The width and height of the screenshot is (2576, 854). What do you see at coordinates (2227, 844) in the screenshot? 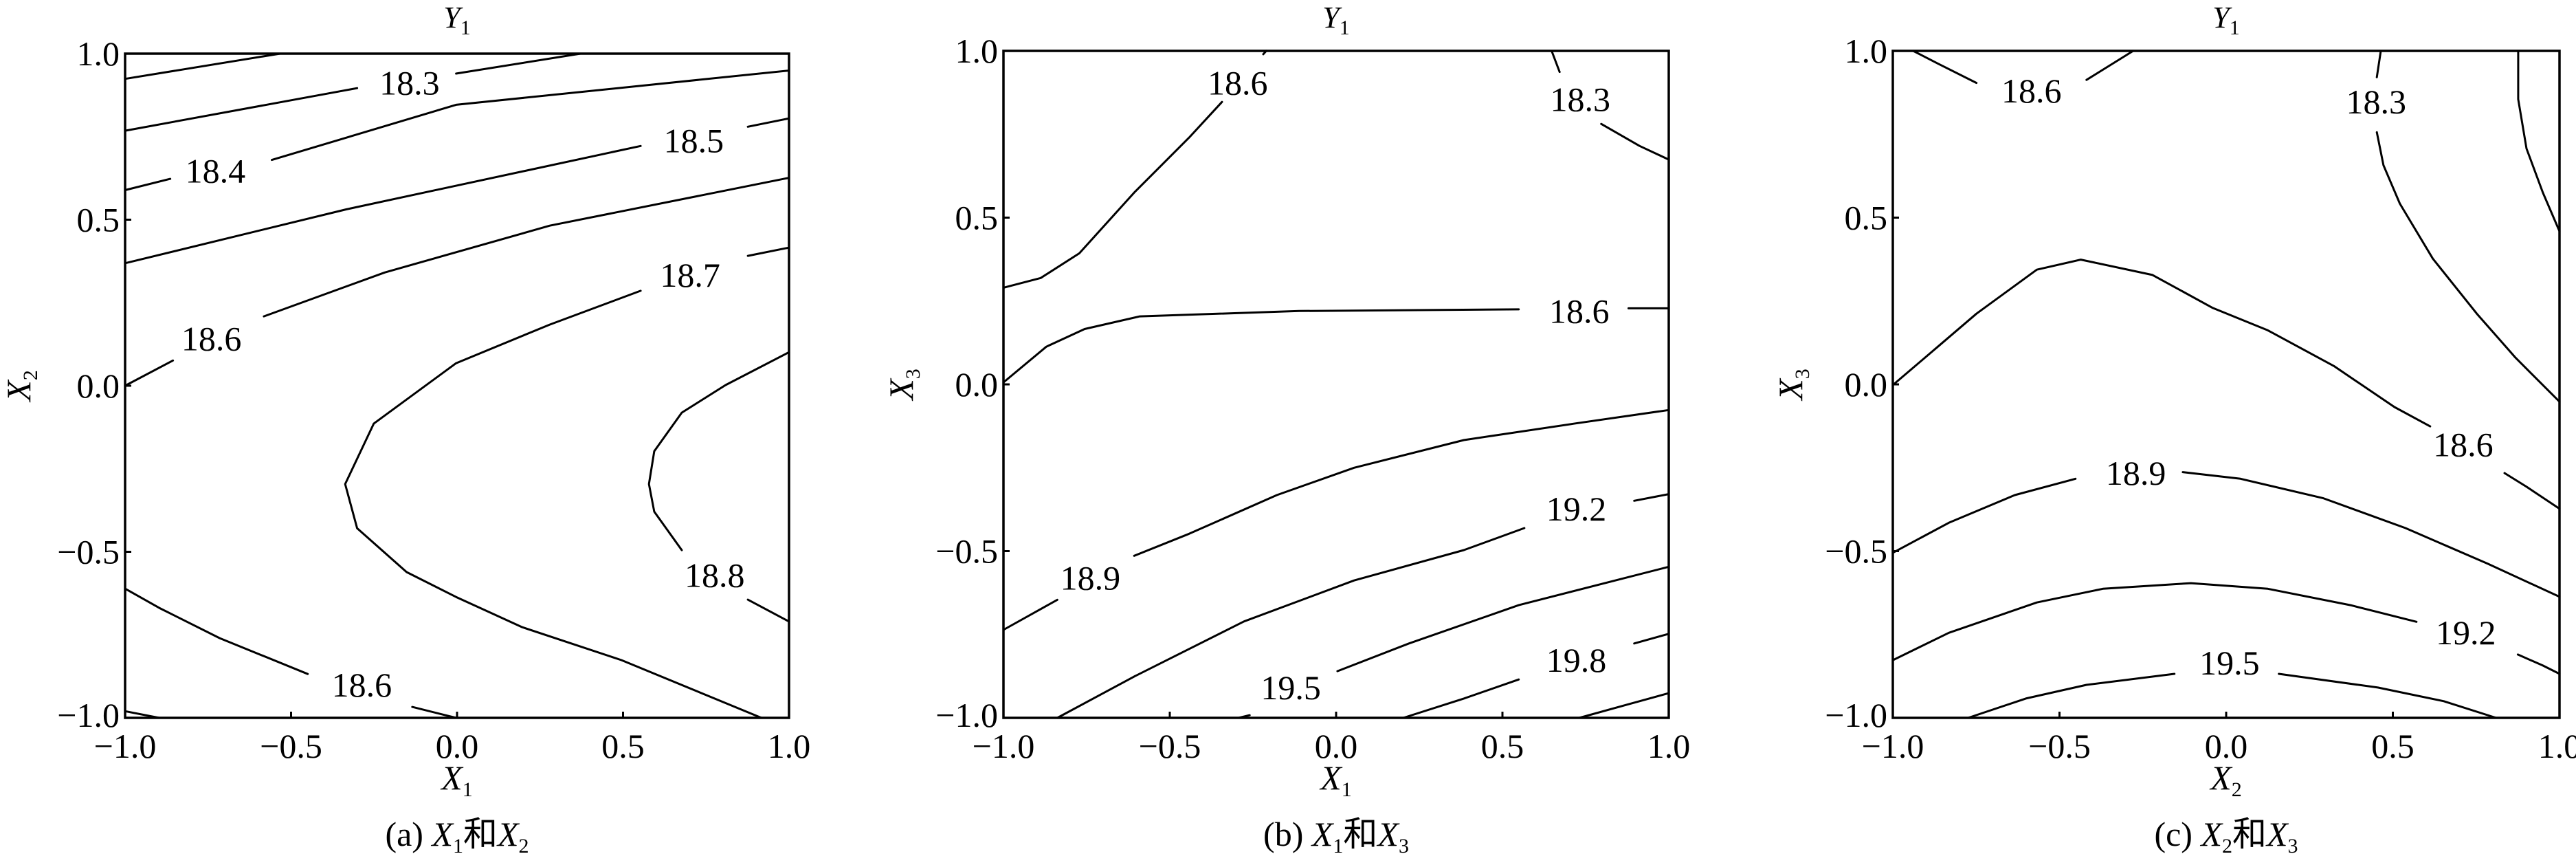
I see `caption-sub1: 2` at bounding box center [2227, 844].